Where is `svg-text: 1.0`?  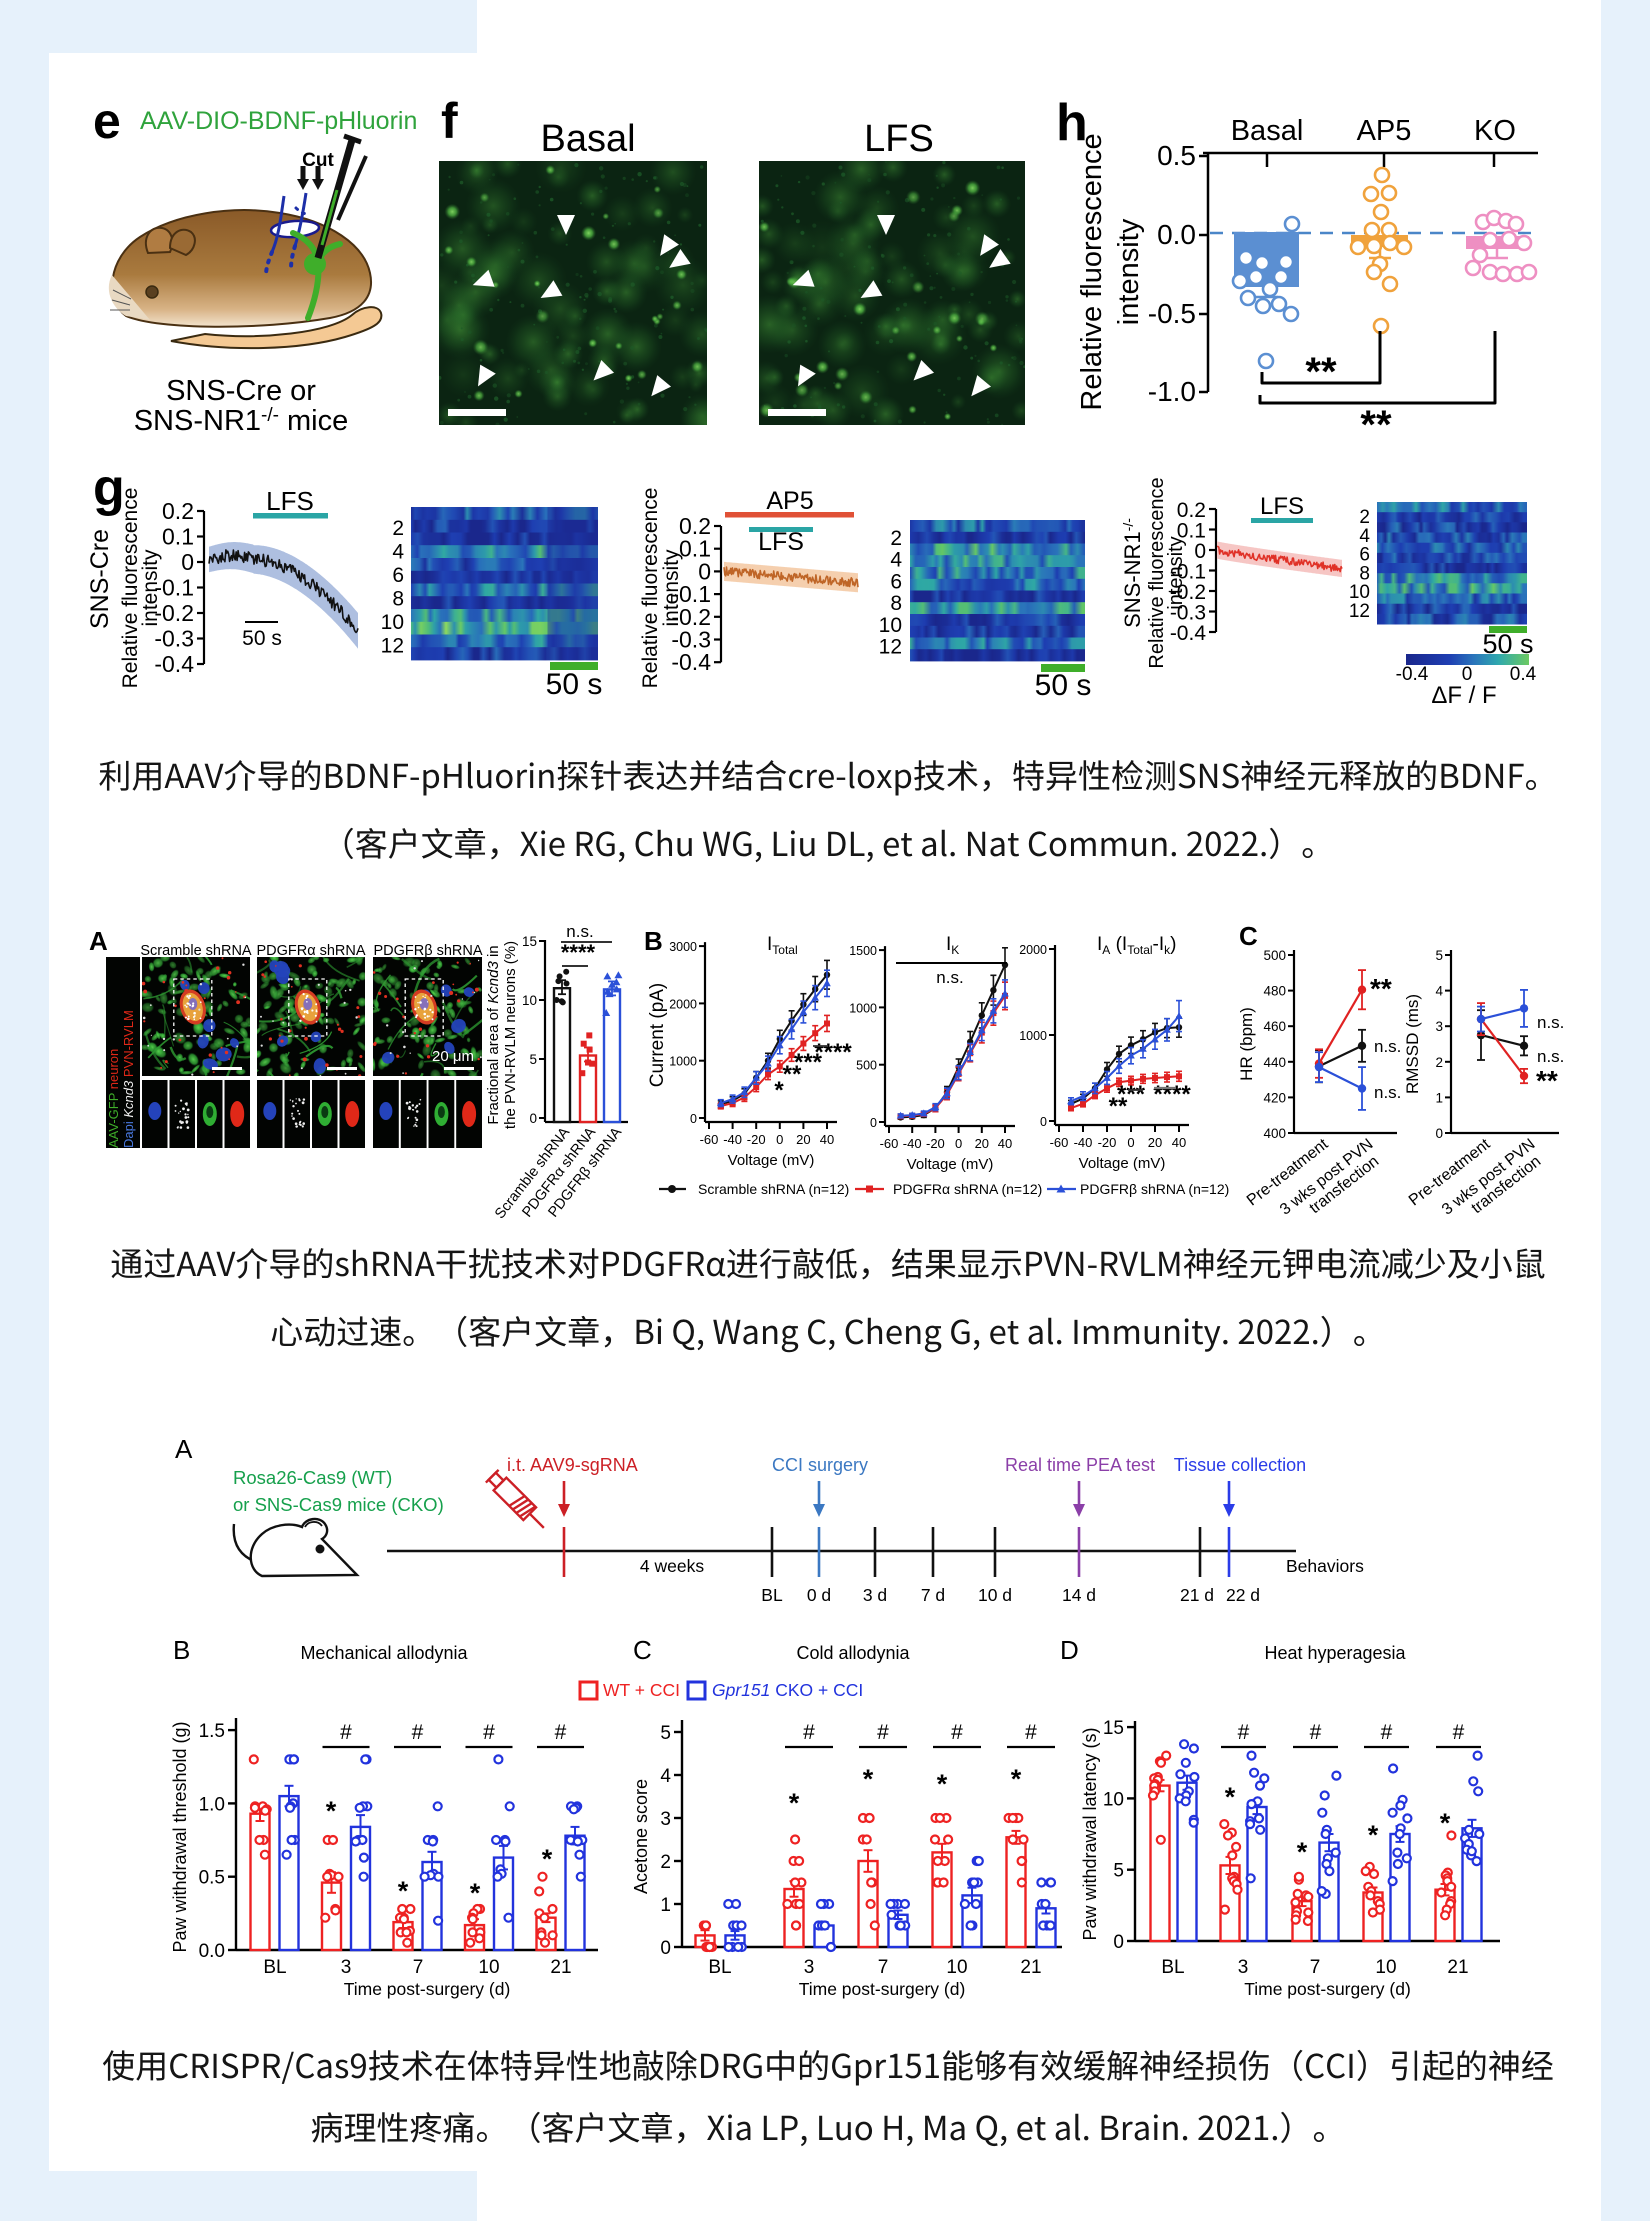
svg-text: 1.0 is located at coordinates (212, 1804).